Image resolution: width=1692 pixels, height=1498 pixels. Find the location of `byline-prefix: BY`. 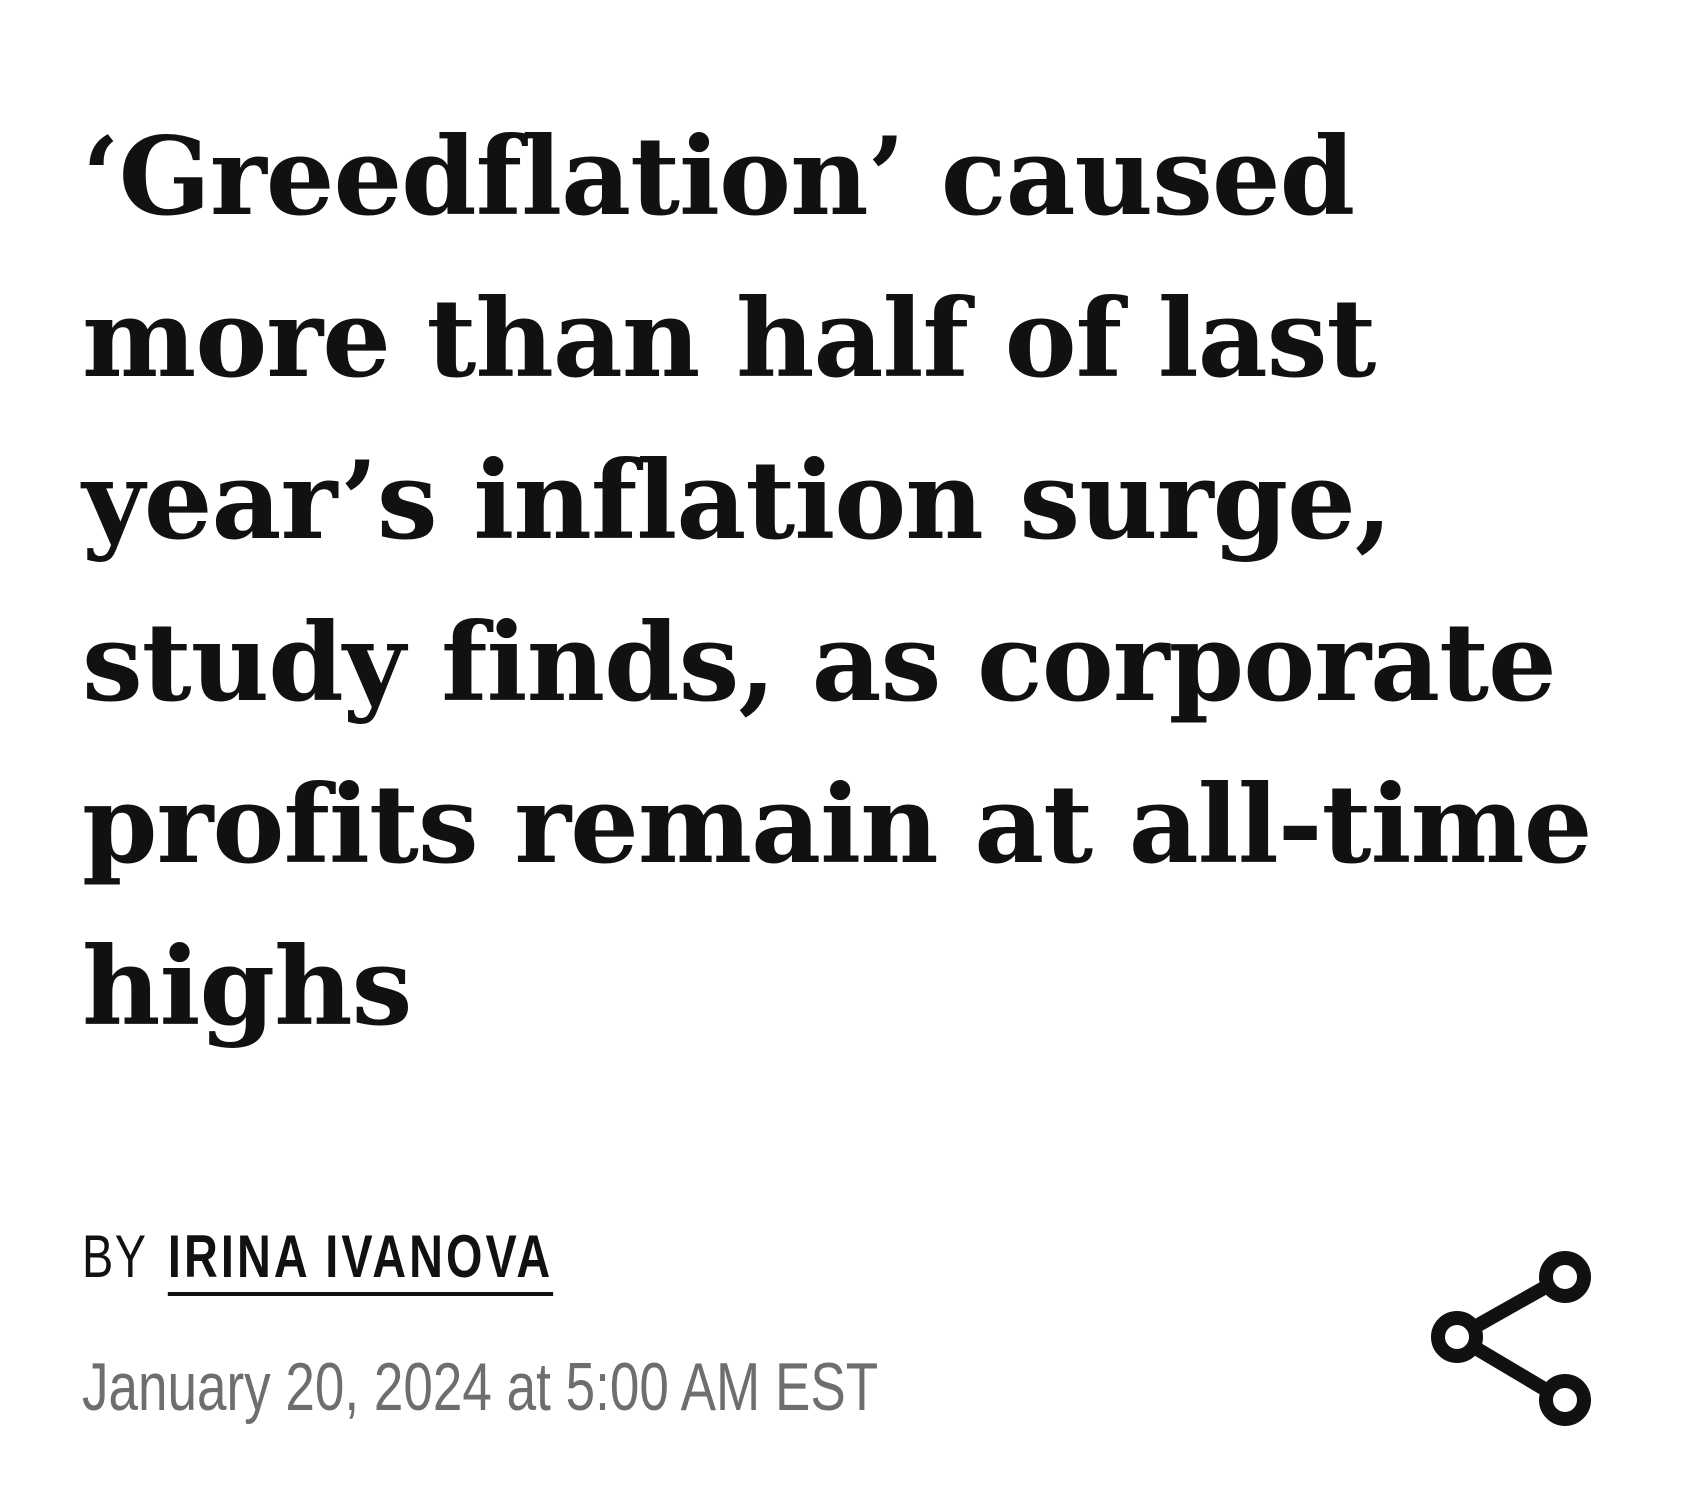

byline-prefix: BY is located at coordinates (115, 1256).